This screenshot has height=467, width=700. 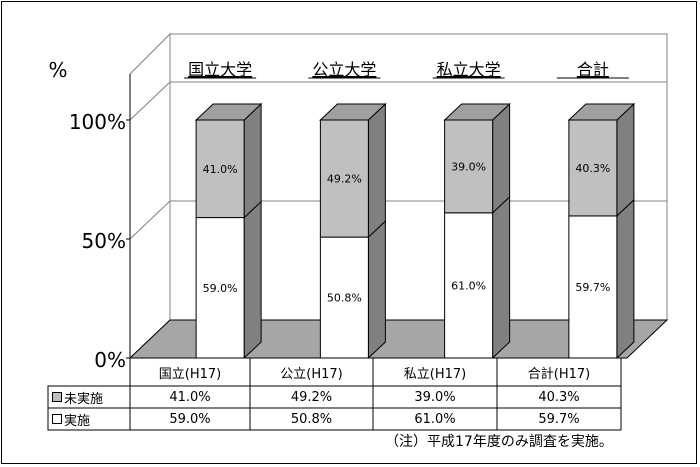 What do you see at coordinates (499, 442) in the screenshot?
I see `footnote: （注）平成17年度のみ調査を実施。` at bounding box center [499, 442].